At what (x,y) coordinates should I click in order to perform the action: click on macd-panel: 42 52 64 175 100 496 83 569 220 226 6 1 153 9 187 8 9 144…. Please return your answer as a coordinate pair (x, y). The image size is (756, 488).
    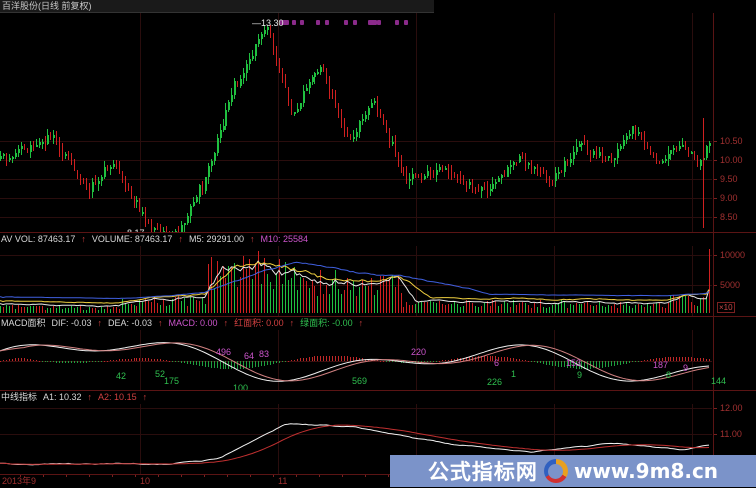
    Looking at the image, I should click on (378, 353).